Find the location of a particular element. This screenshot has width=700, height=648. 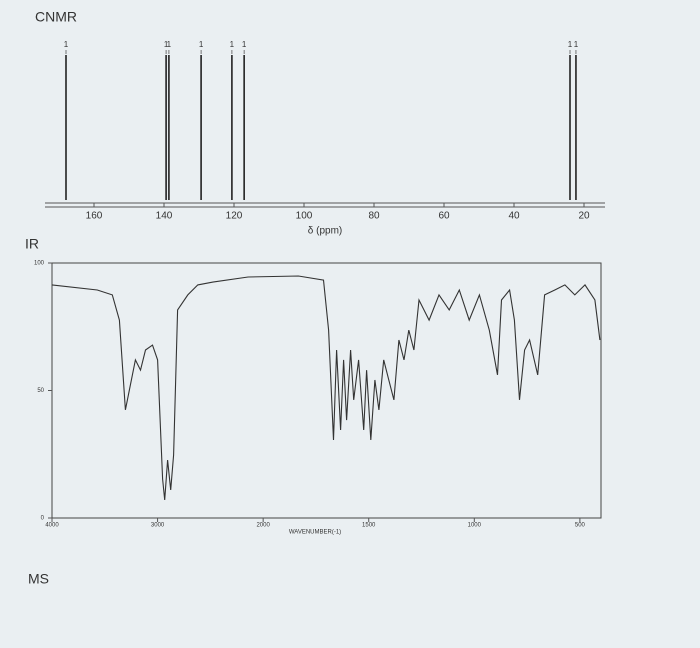

x-tick-label: 1000 is located at coordinates (475, 526).